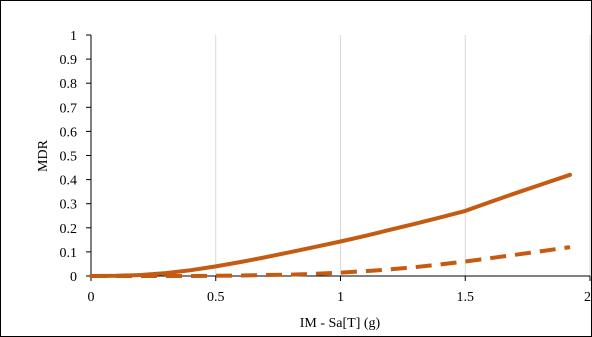 This screenshot has width=592, height=337. What do you see at coordinates (69, 84) in the screenshot?
I see `y-tick-label: 0.8` at bounding box center [69, 84].